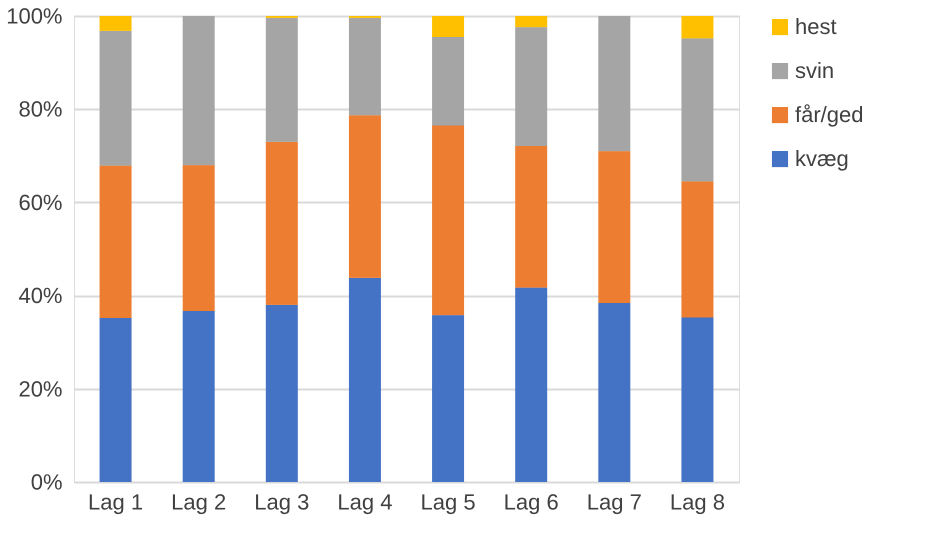  I want to click on y-tick-label: 0%, so click(46, 482).